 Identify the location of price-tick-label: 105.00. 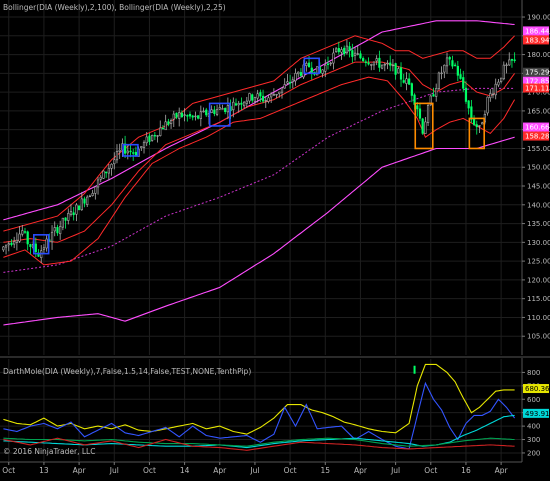
(538, 337).